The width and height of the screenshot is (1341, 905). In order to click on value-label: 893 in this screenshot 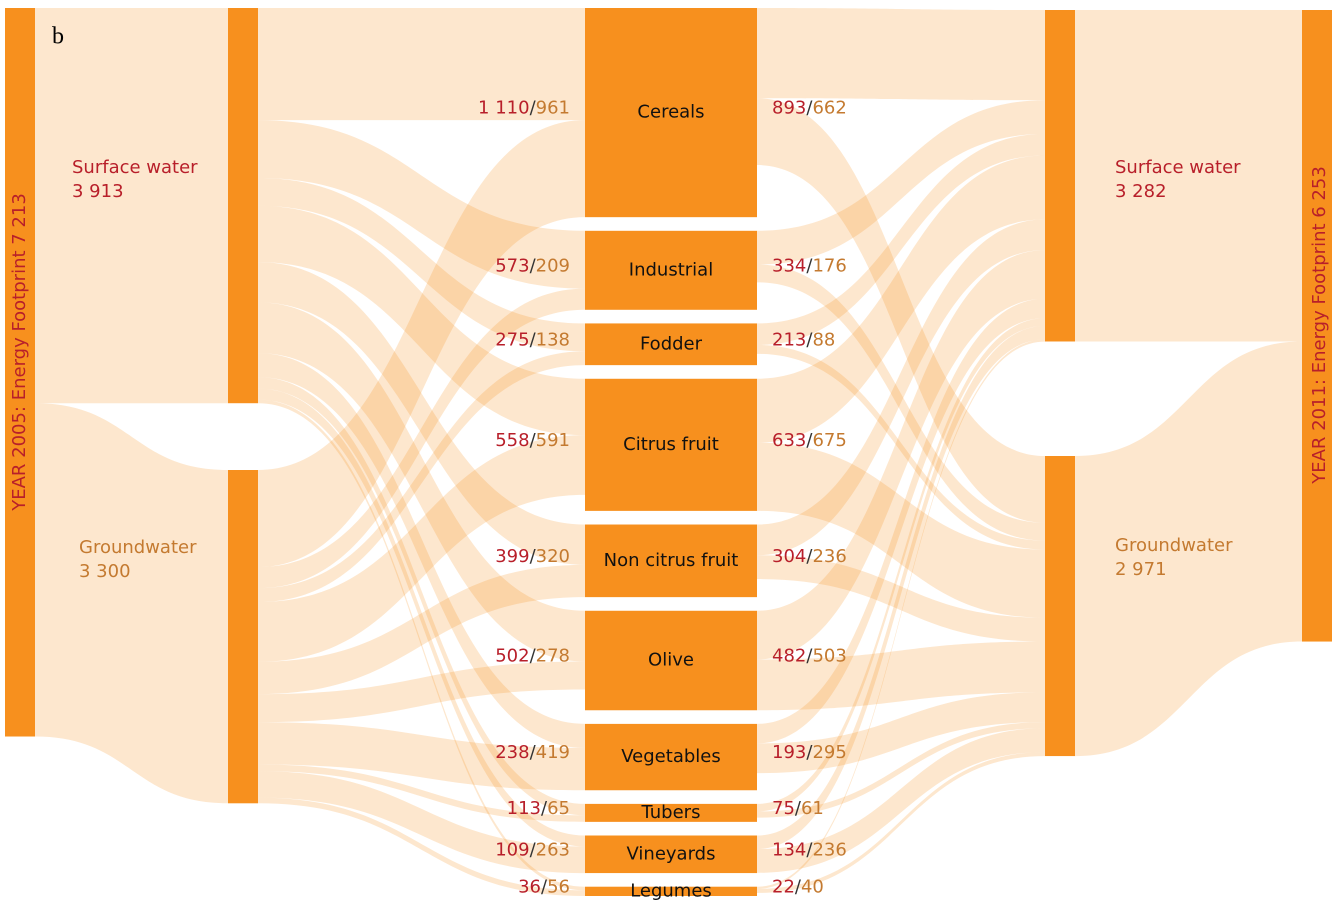, I will do `click(789, 108)`.